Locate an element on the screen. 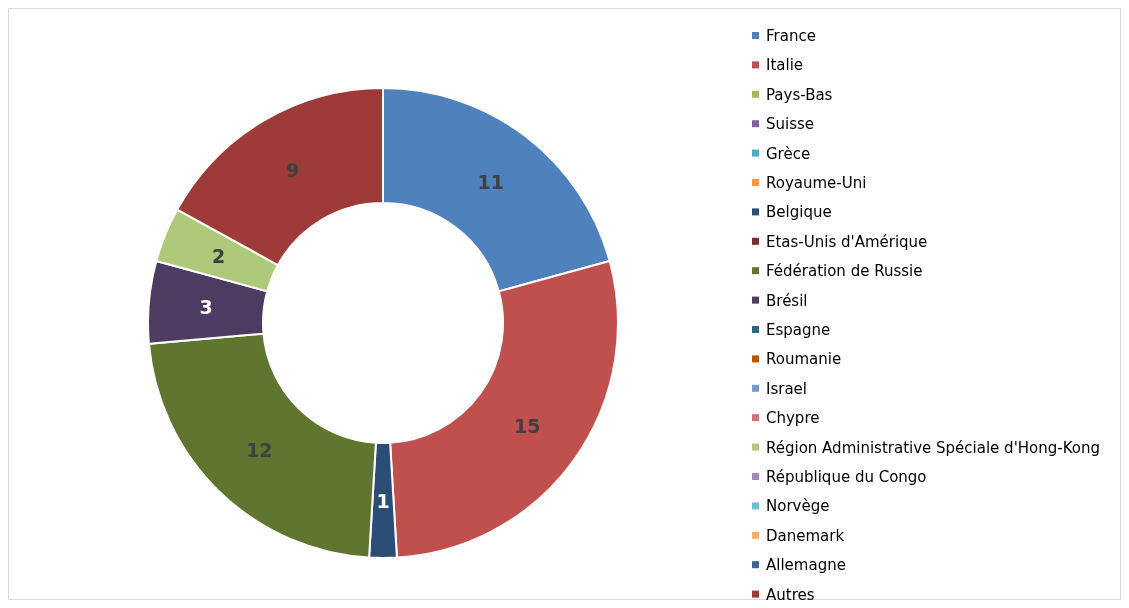 This screenshot has width=1129, height=608. legend-label: Espagne is located at coordinates (798, 330).